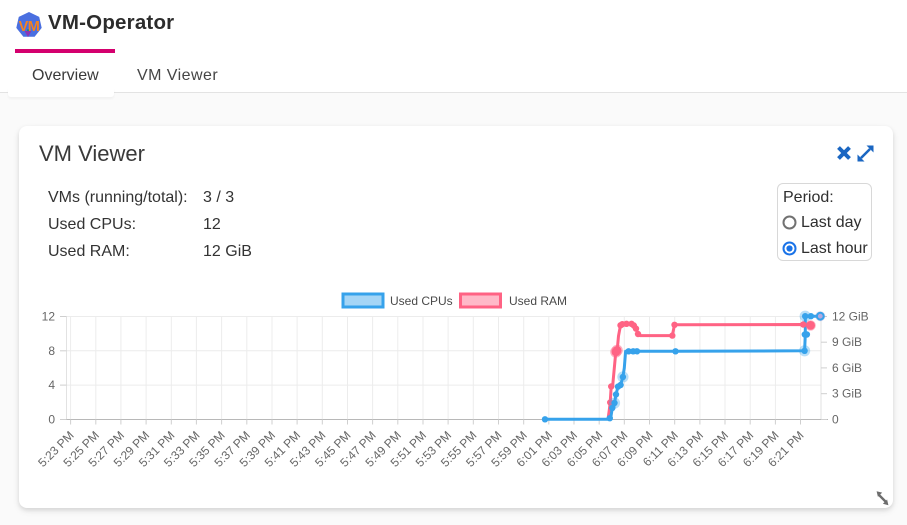 The width and height of the screenshot is (907, 525). Describe the element at coordinates (51, 385) in the screenshot. I see `svg-text: 4` at that location.